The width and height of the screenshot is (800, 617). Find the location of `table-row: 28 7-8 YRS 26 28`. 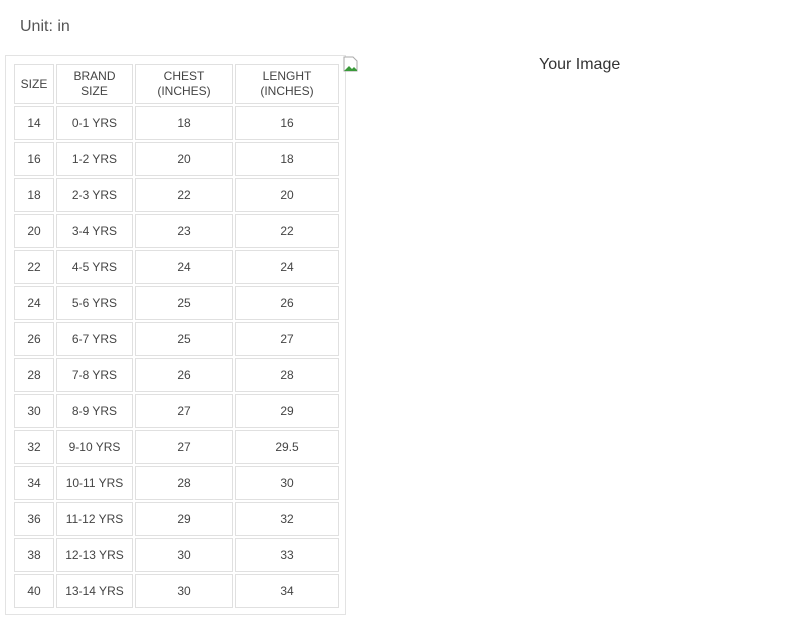

table-row: 28 7-8 YRS 26 28 is located at coordinates (176, 375).